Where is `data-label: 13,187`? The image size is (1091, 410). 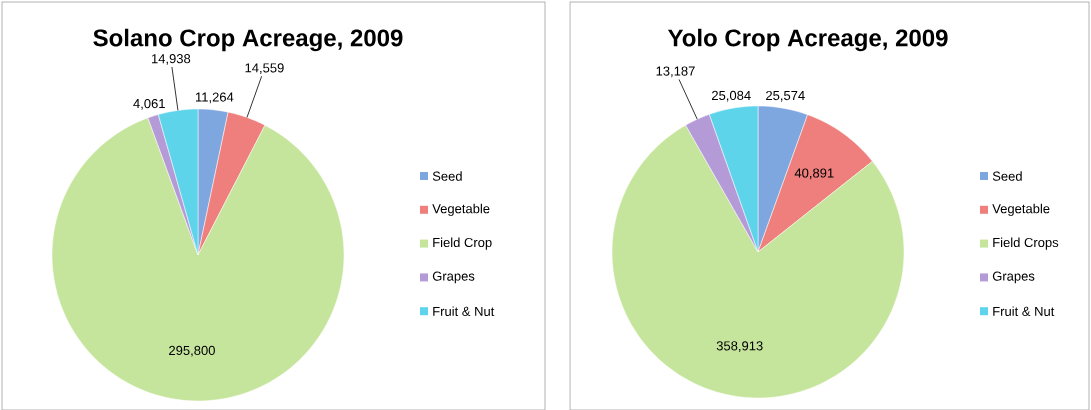 data-label: 13,187 is located at coordinates (675, 72).